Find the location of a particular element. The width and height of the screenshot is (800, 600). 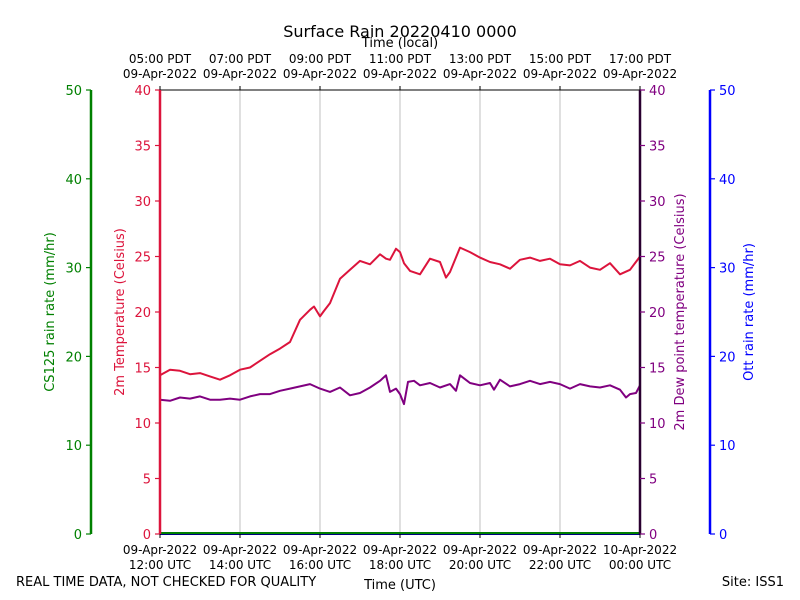

series-2m-dew-point-temperature is located at coordinates (400, 390).